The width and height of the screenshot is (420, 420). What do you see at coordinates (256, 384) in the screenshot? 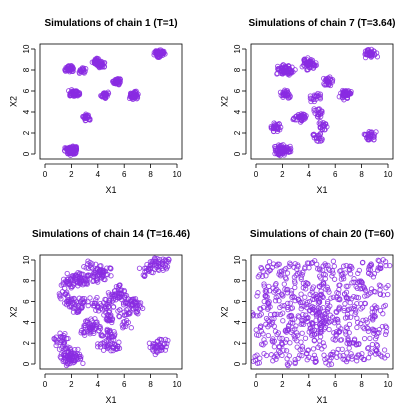
I see `x-tick-label: 0` at bounding box center [256, 384].